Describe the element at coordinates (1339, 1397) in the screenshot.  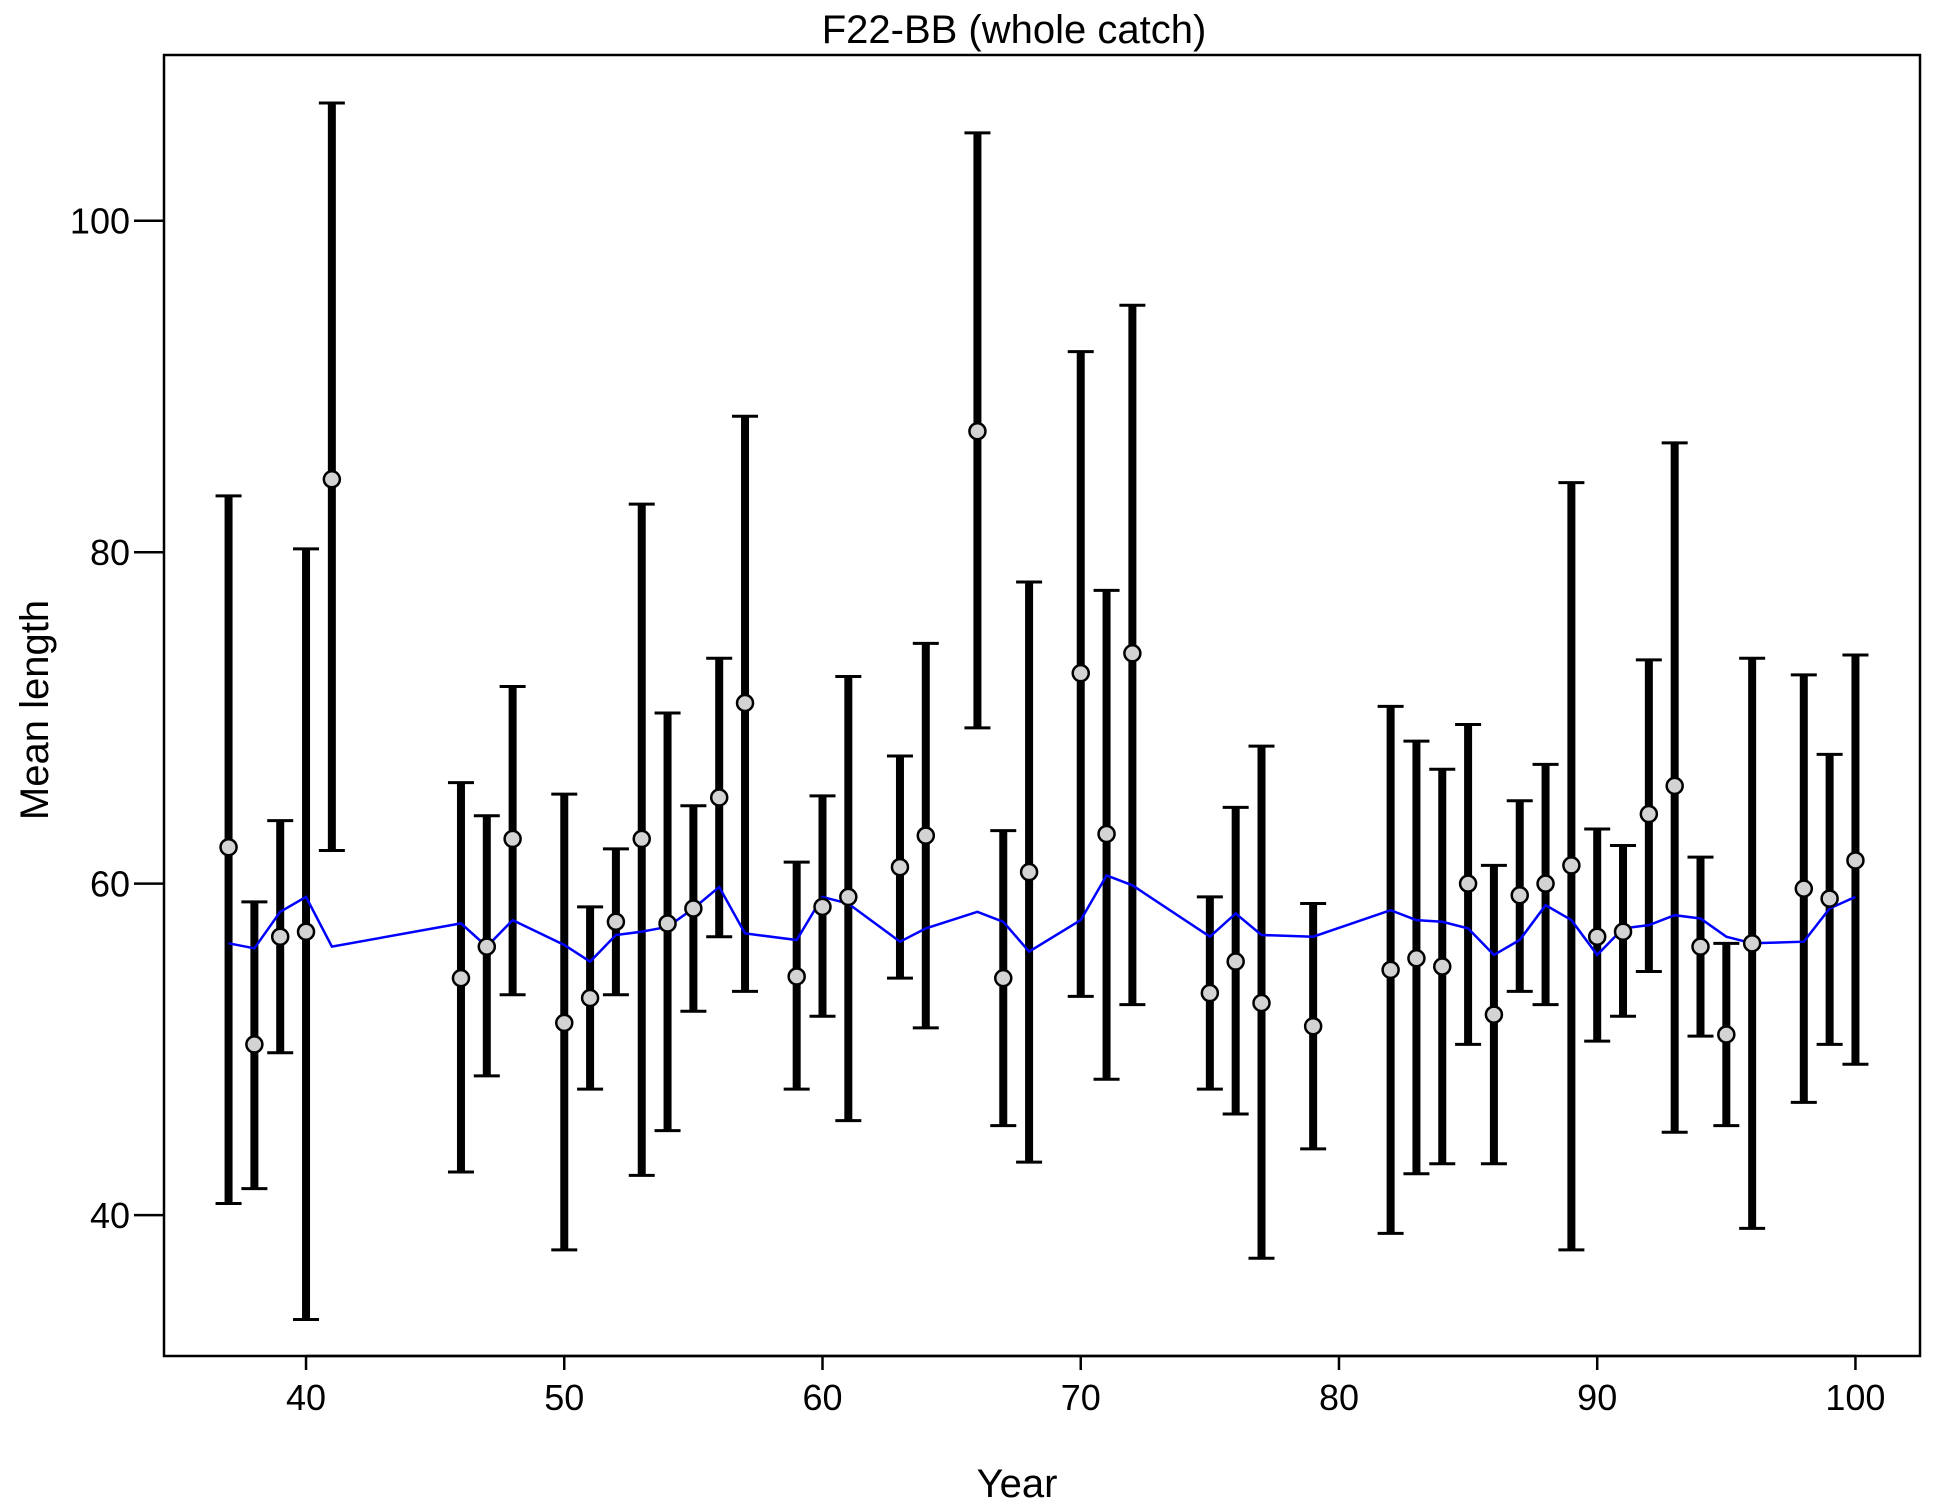
I see `x-tick-label: 80` at that location.